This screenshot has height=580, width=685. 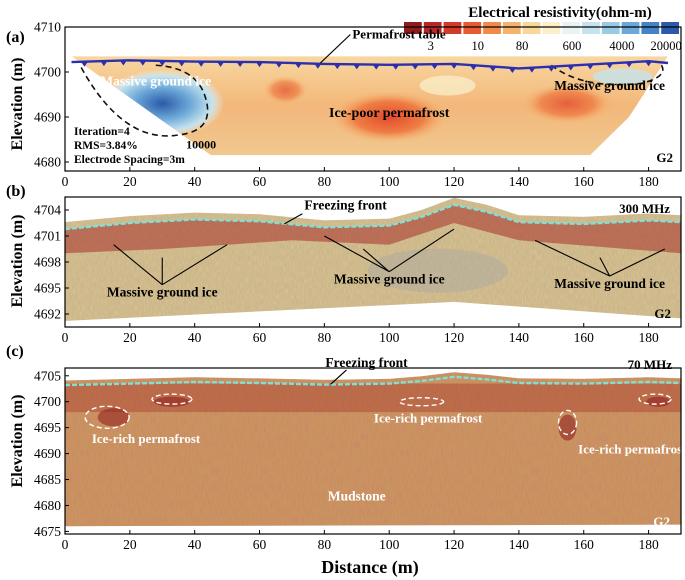 I want to click on panel-b-site-label: G2, so click(x=662, y=313).